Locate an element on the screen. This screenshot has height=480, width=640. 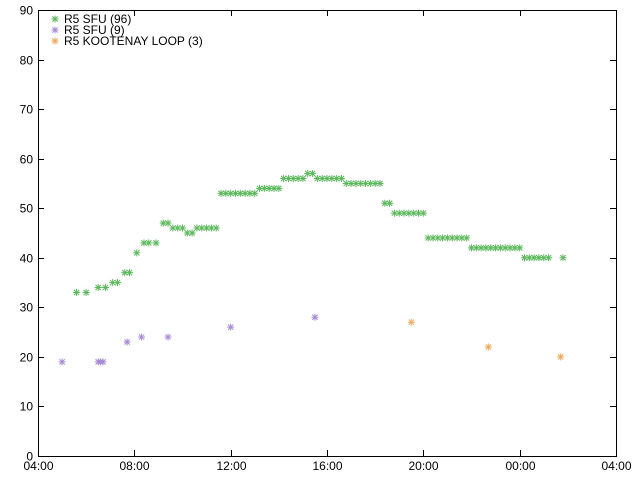
y-tick-label: 20 is located at coordinates (27, 358).